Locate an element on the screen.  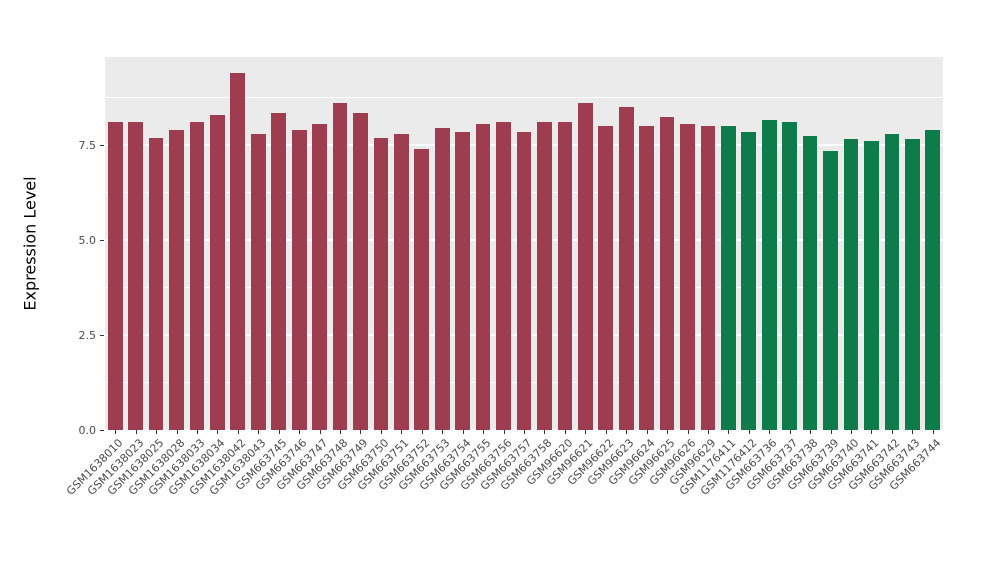
y-tick-label: 0.0 is located at coordinates (87, 430).